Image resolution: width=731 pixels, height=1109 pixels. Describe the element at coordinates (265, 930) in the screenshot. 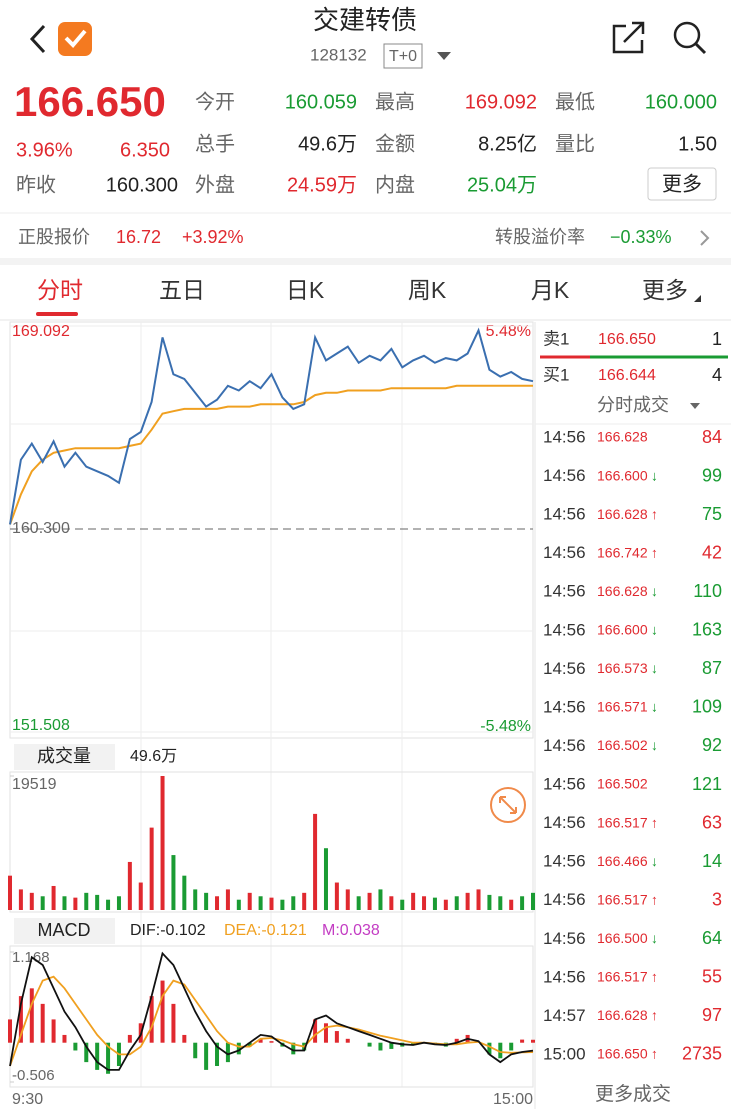

I see `dea-label: DEA:-0.121` at that location.